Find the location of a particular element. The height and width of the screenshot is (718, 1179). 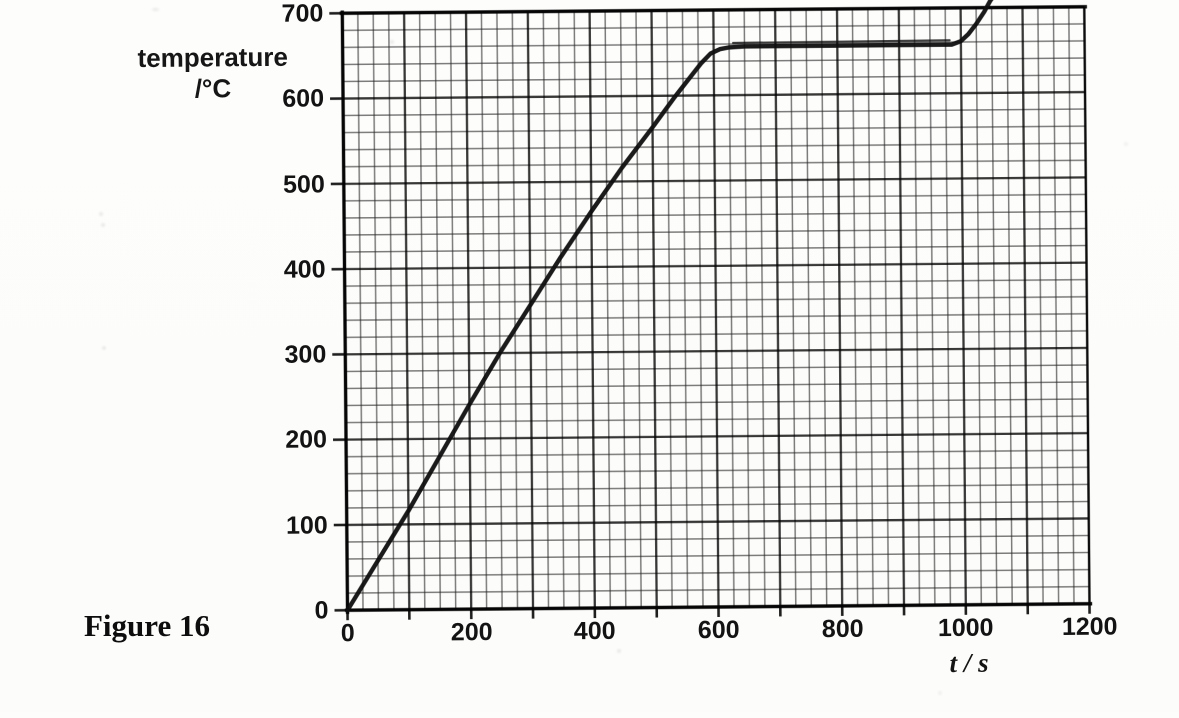

x-tick-label: 200 is located at coordinates (472, 632).